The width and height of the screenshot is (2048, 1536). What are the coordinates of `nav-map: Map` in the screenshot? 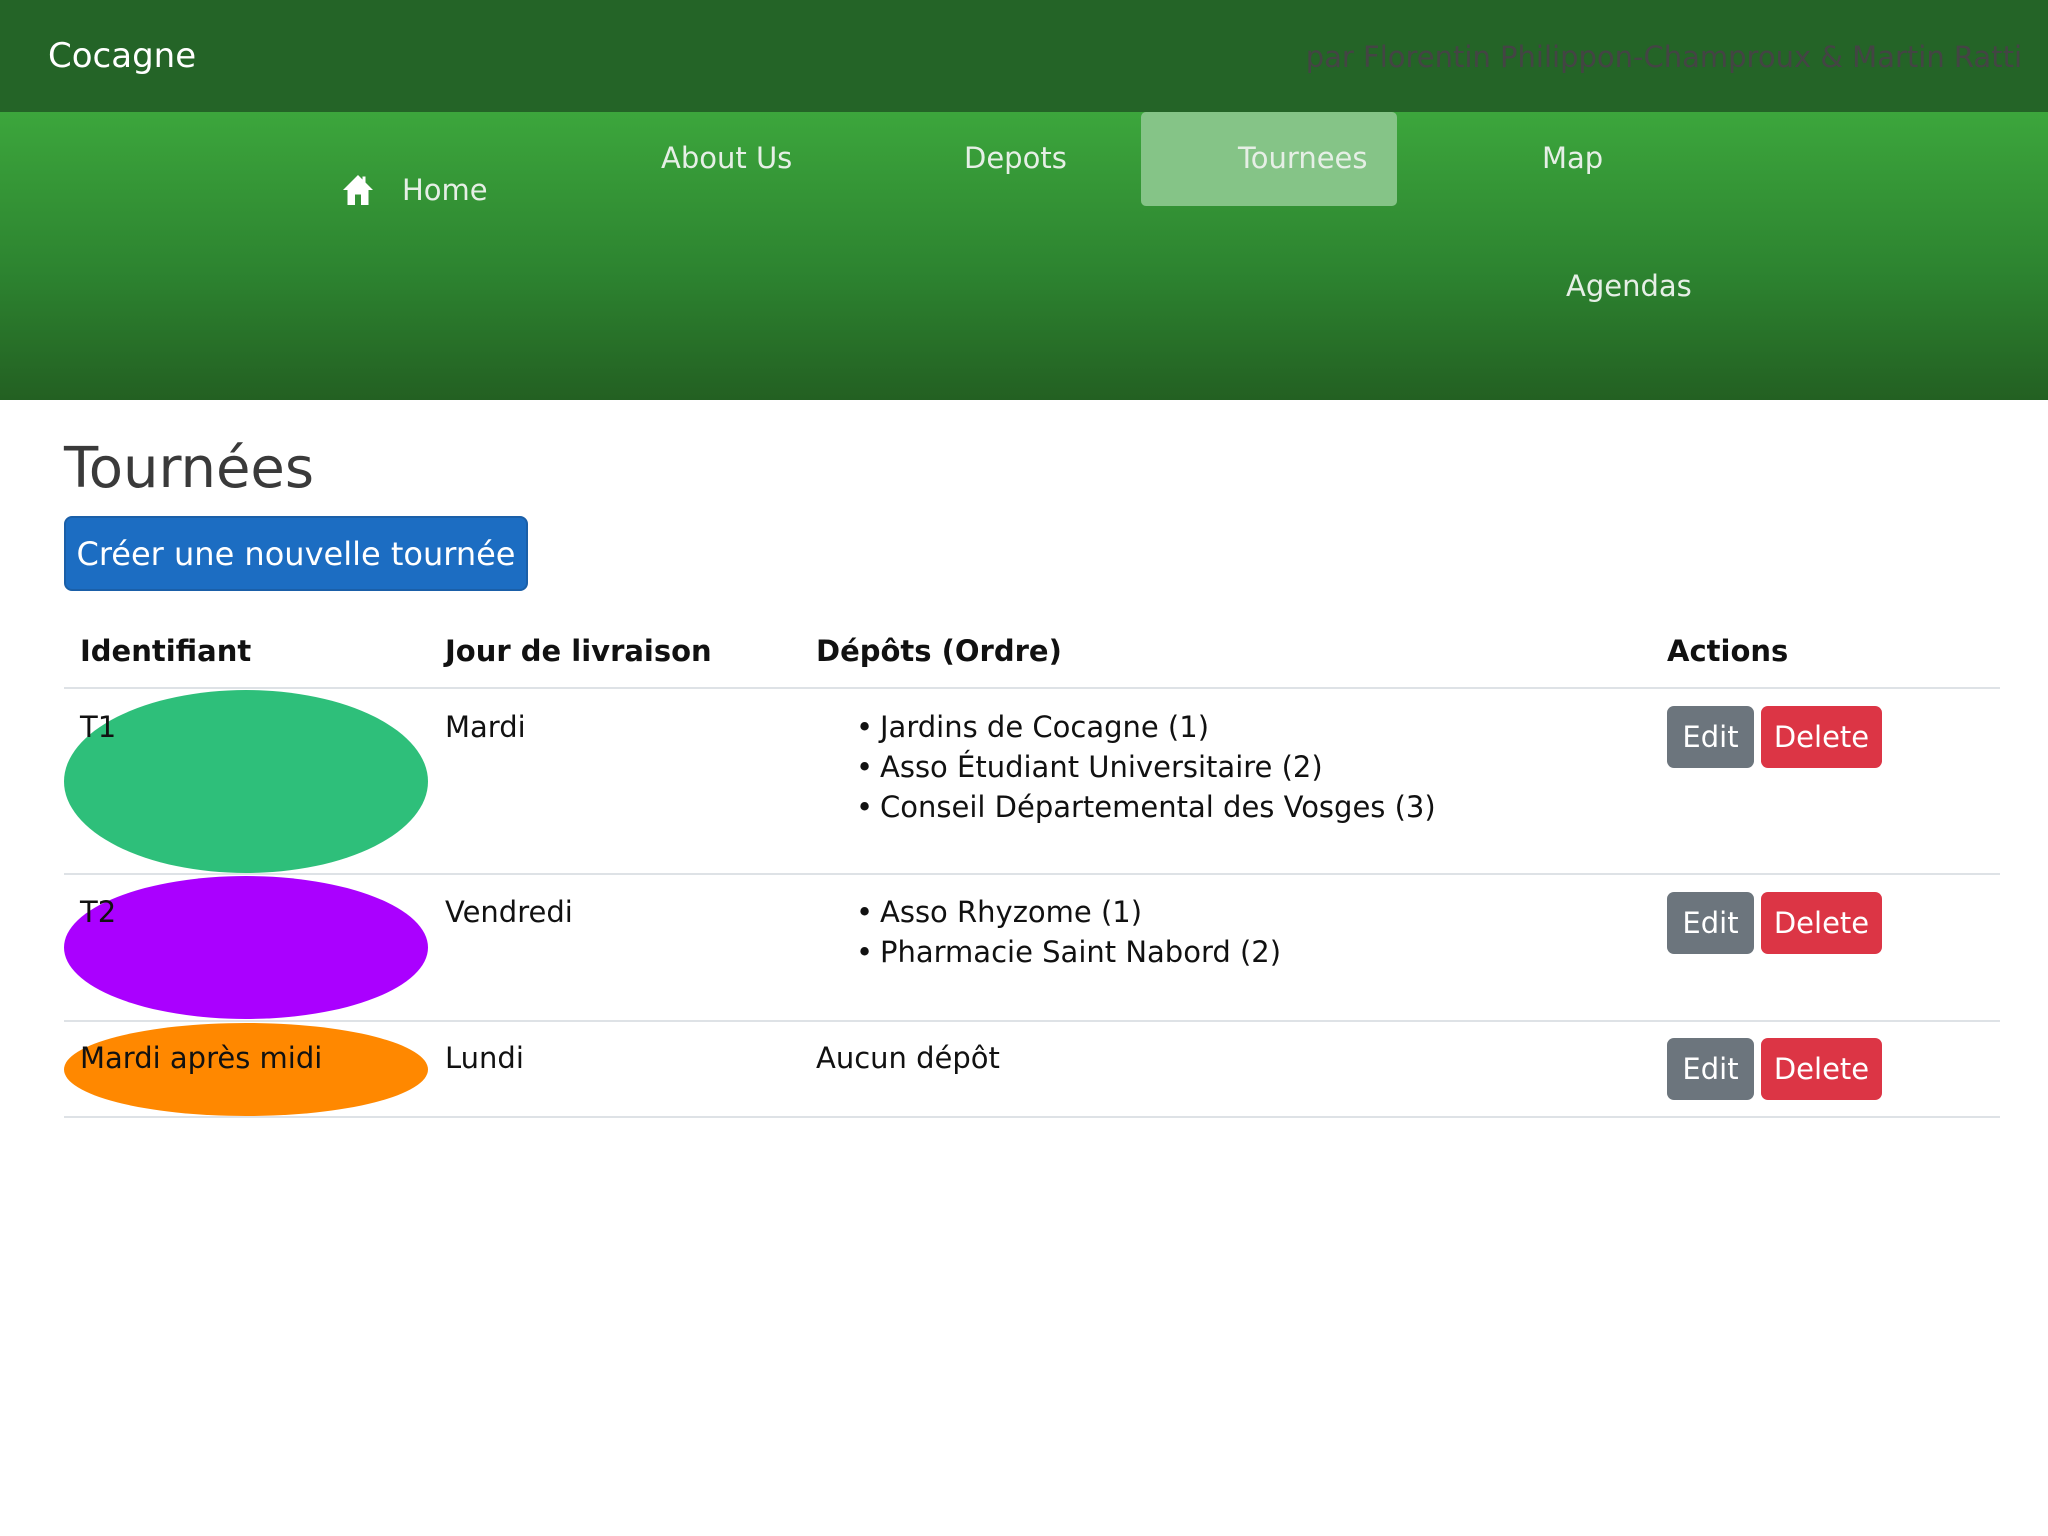 It's located at (1573, 158).